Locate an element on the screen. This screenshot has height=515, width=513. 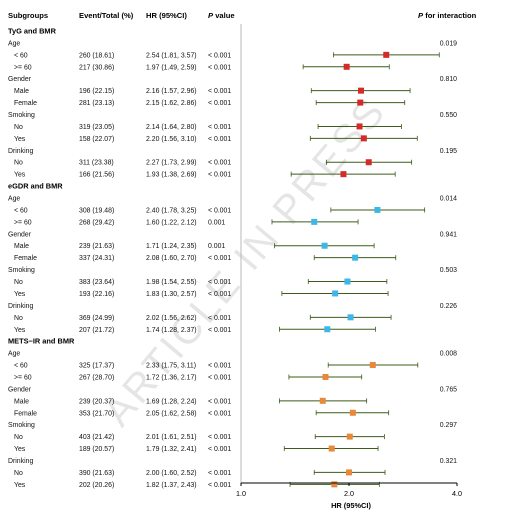
hr-ci-cell: 2.08 (1.60, 2.70) is located at coordinates (171, 258).